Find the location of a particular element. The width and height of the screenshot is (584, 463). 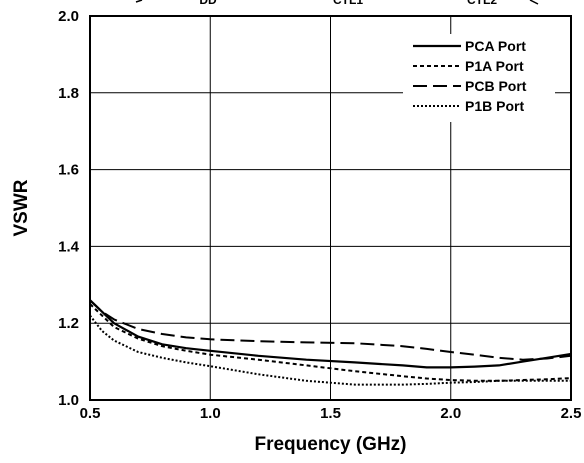

x-axis-label: Frequency (GHz) is located at coordinates (330, 444).